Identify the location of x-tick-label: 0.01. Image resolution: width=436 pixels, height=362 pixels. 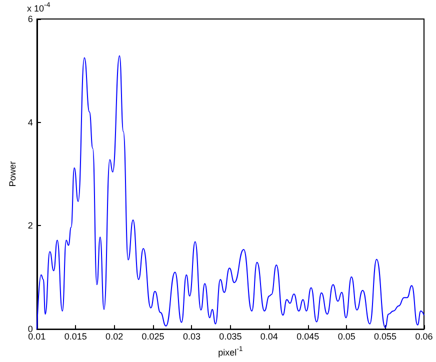
(37, 337).